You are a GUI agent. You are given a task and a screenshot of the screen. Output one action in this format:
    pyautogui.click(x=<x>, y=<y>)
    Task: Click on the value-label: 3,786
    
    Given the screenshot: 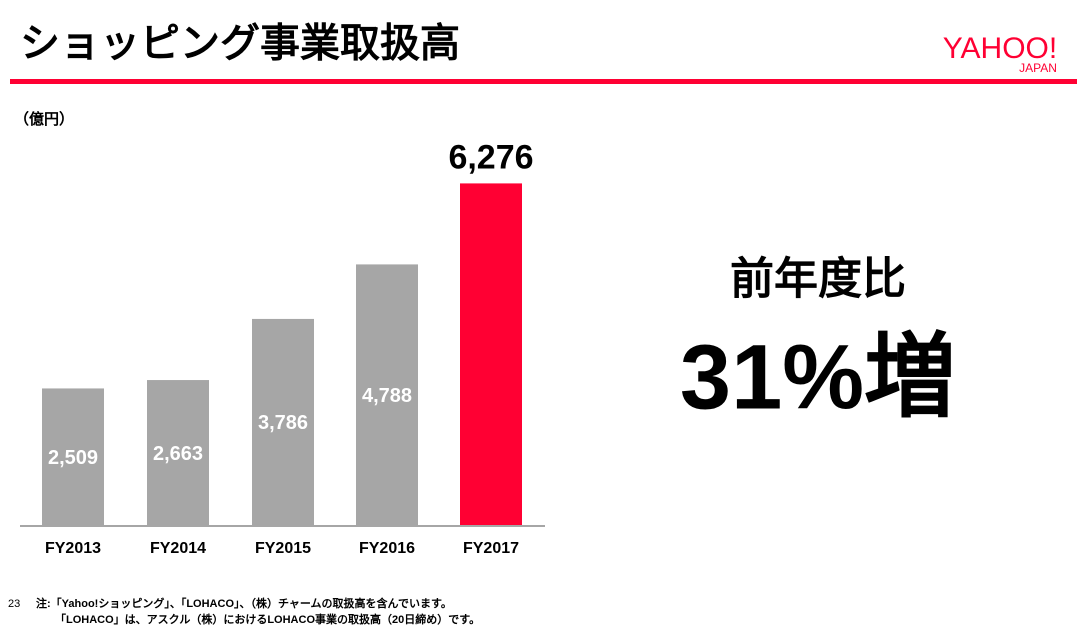 What is the action you would take?
    pyautogui.click(x=283, y=423)
    